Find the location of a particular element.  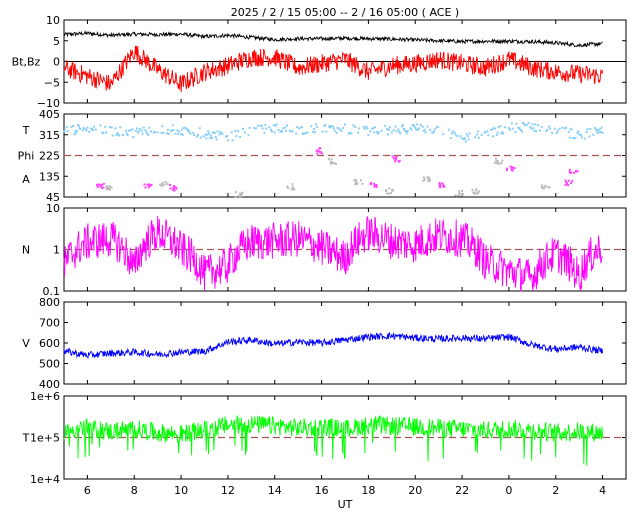

x-tick-label: 12 is located at coordinates (228, 490).